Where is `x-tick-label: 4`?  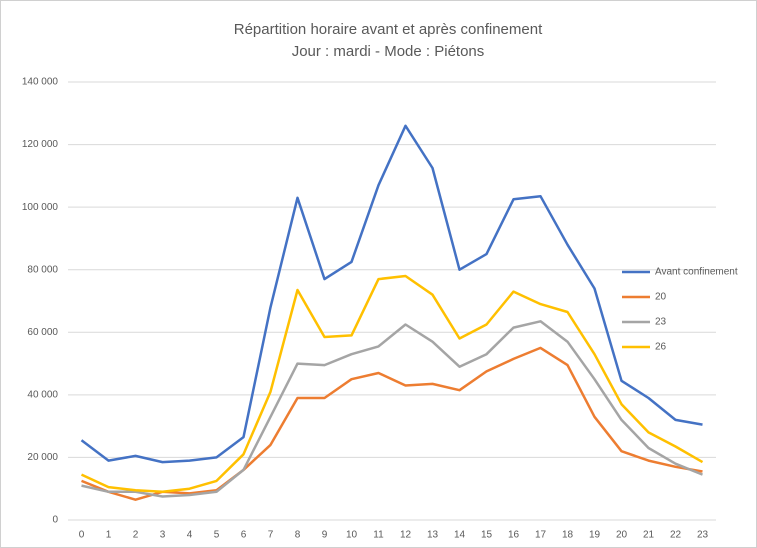
x-tick-label: 4 is located at coordinates (190, 535).